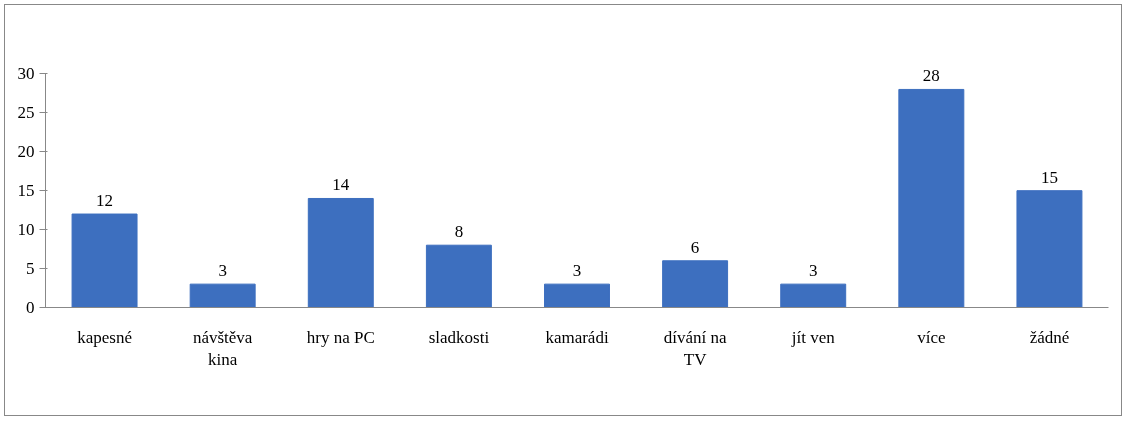 This screenshot has height=426, width=1130. I want to click on data-label: 14, so click(341, 185).